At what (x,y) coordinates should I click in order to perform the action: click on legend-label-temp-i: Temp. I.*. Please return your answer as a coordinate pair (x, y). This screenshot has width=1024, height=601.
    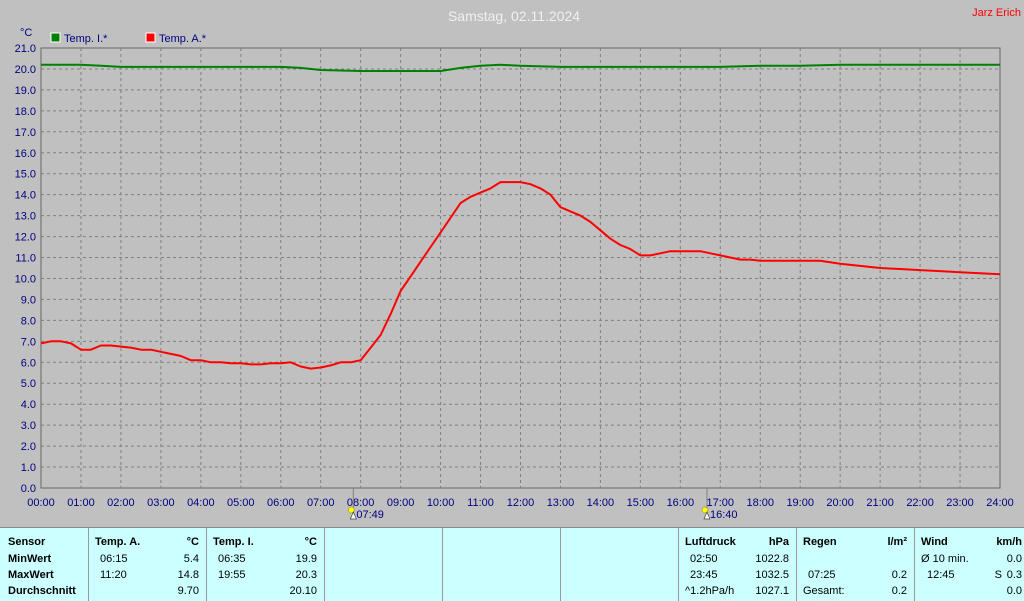
    Looking at the image, I should click on (86, 39).